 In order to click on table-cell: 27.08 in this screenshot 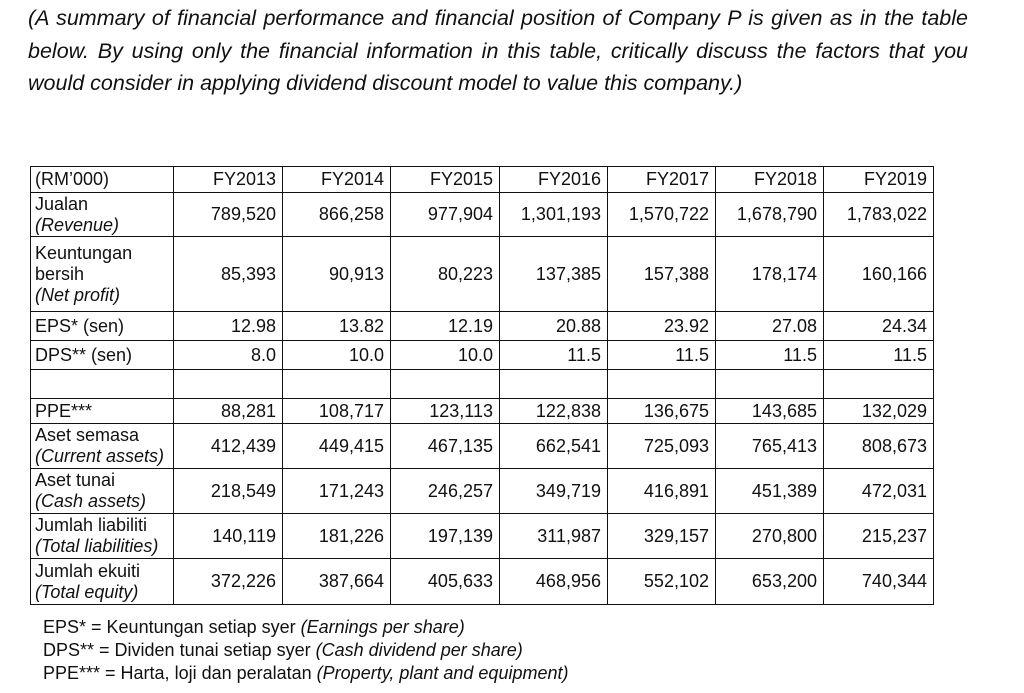, I will do `click(769, 326)`.